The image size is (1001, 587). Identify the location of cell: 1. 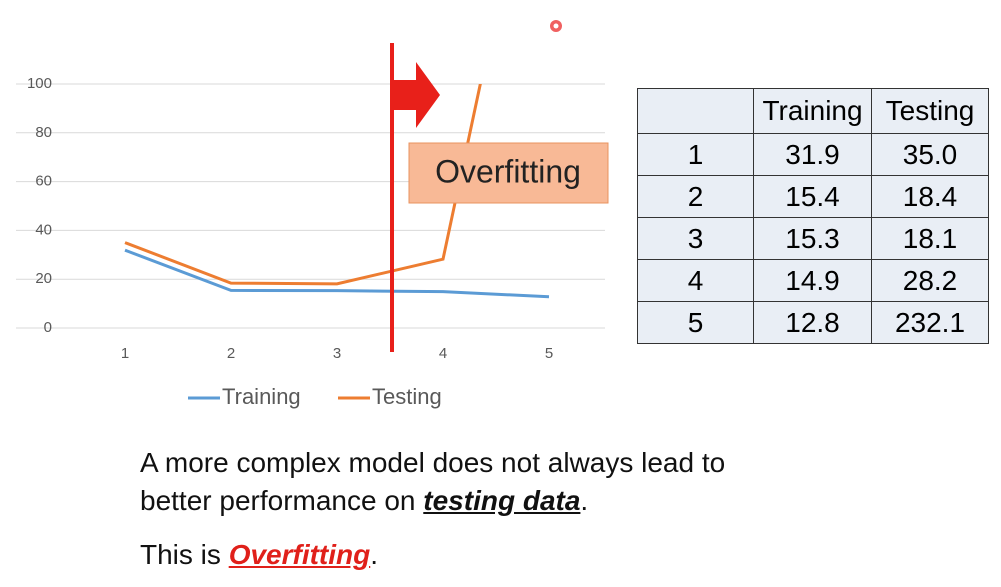
(695, 154).